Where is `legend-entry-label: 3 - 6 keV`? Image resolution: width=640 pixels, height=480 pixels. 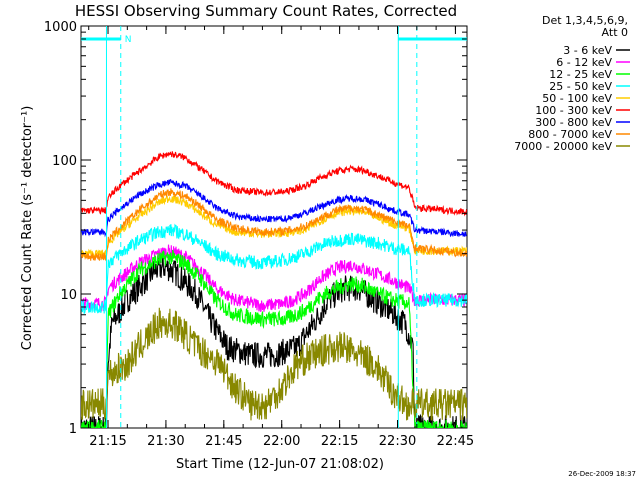 legend-entry-label: 3 - 6 keV is located at coordinates (587, 50).